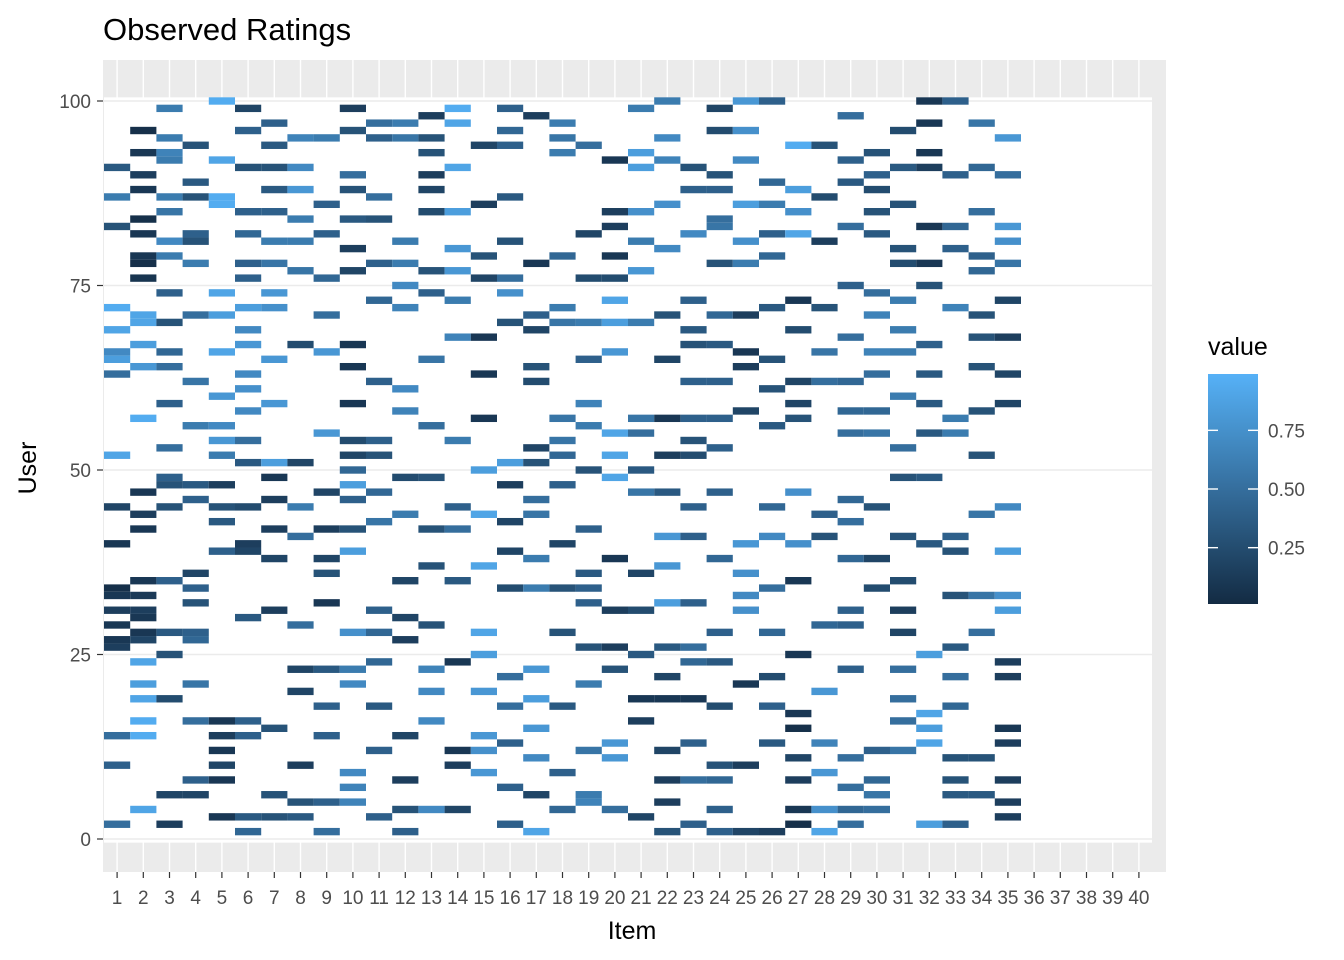 This screenshot has height=960, width=1344. I want to click on x-tick-label: 11, so click(379, 898).